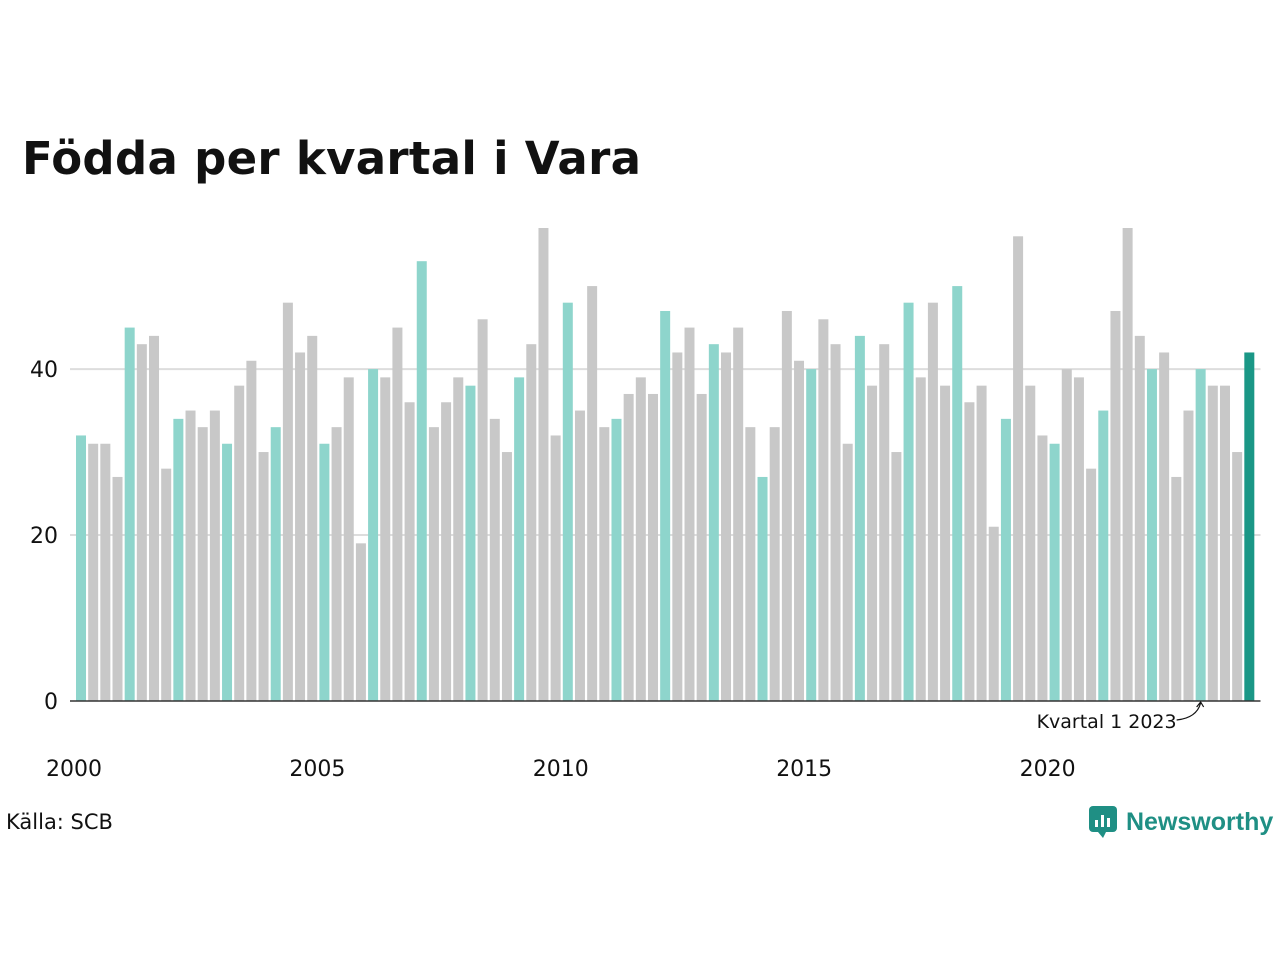 The image size is (1280, 960). I want to click on bar-chart-bubble-icon, so click(1103, 822).